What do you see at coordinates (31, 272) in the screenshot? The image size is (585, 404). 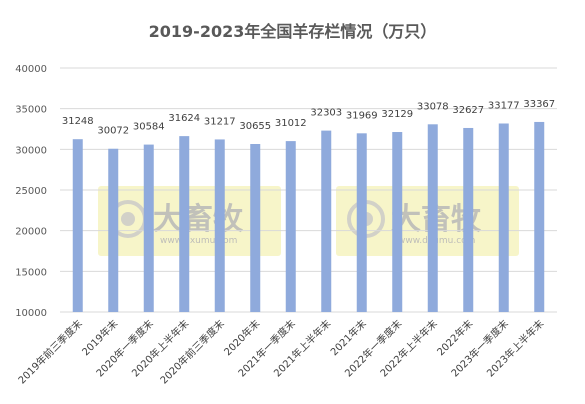 I see `y-tick-label: 15000` at bounding box center [31, 272].